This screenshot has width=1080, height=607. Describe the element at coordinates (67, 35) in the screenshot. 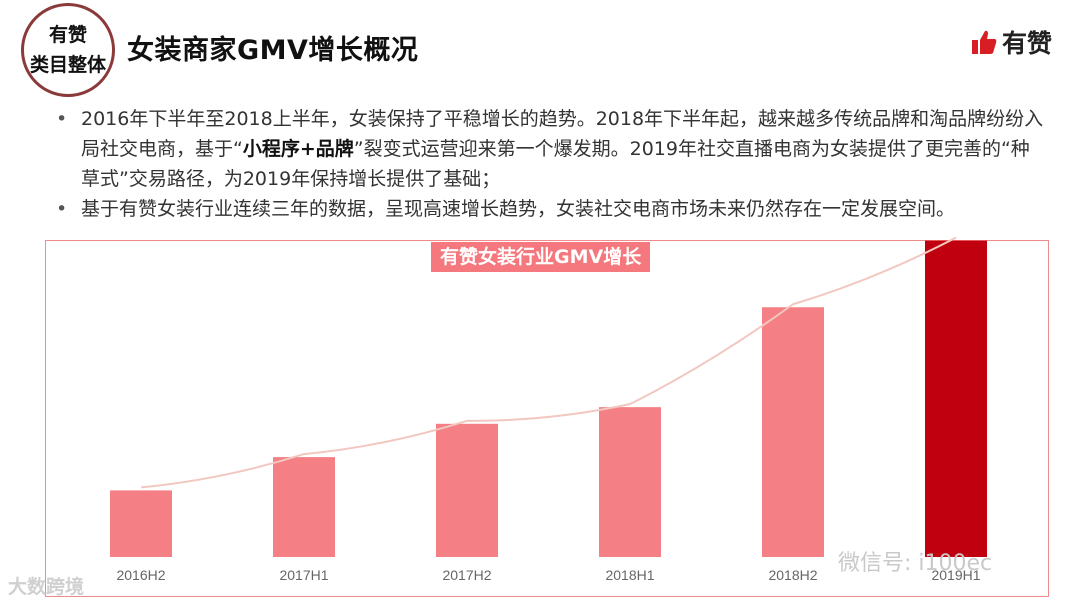

I see `badge-line-1: 有赞` at that location.